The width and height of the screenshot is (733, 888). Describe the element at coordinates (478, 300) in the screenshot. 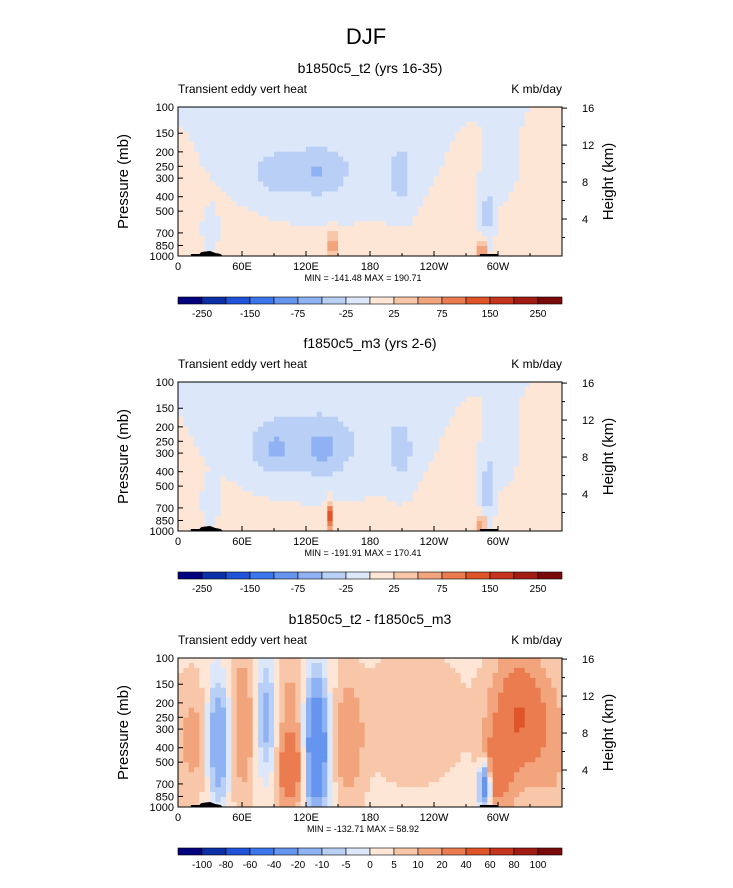

I see `colorbar-swatch` at that location.